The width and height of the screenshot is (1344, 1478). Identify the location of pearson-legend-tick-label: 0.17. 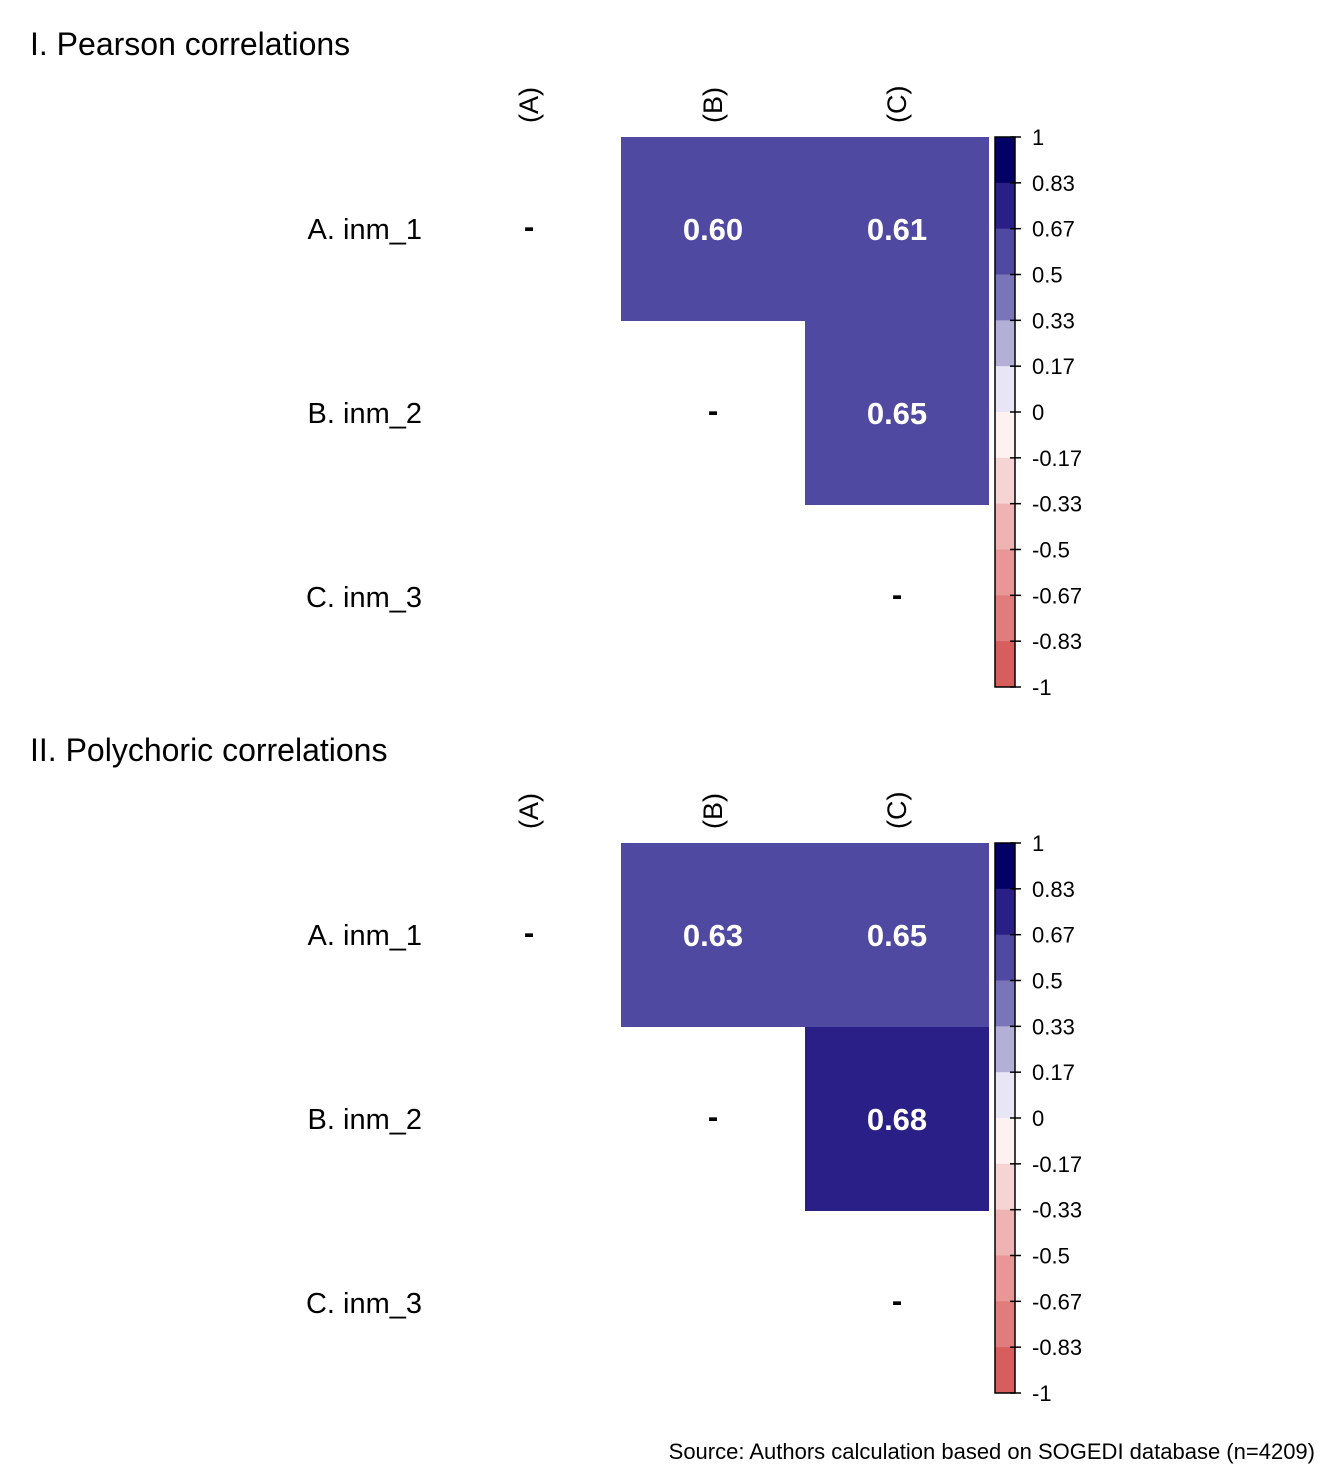
(1053, 366).